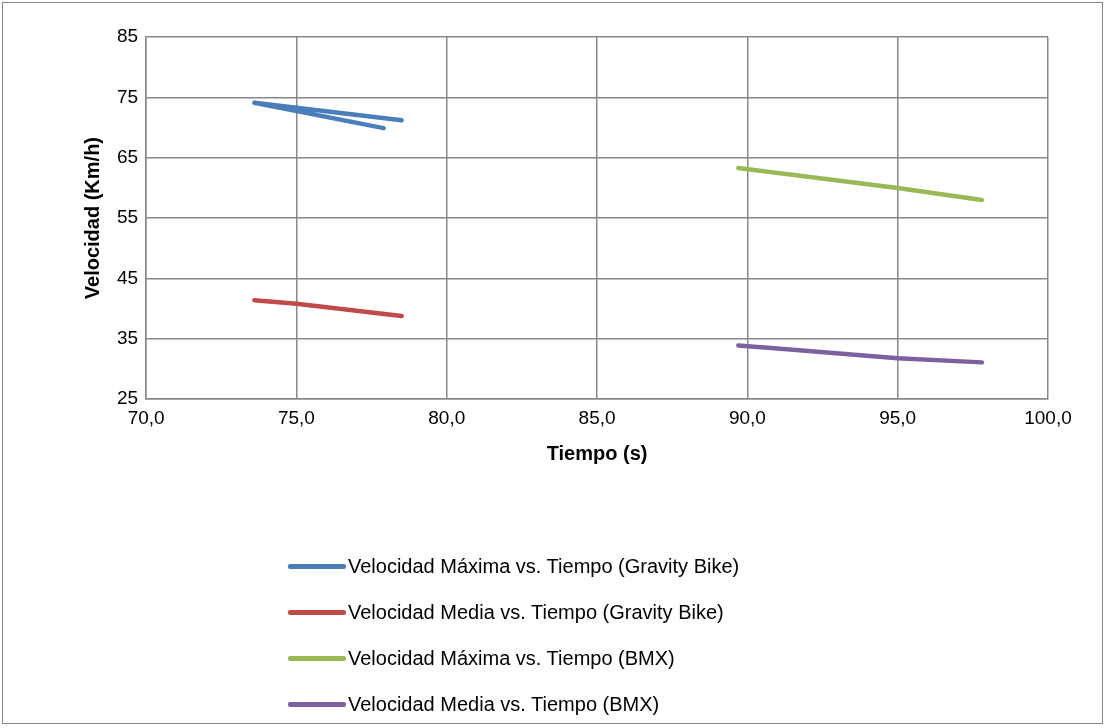 This screenshot has width=1107, height=728. Describe the element at coordinates (127, 338) in the screenshot. I see `y-tick-label: 35` at that location.